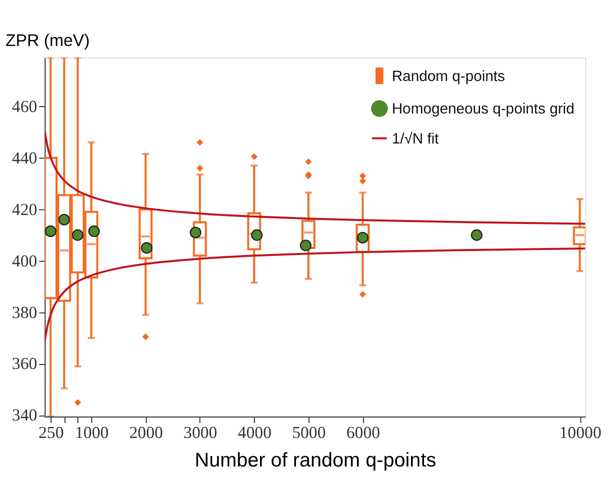 This screenshot has height=481, width=616. What do you see at coordinates (483, 110) in the screenshot?
I see `legend-label: Homogeneous q-points grid` at bounding box center [483, 110].